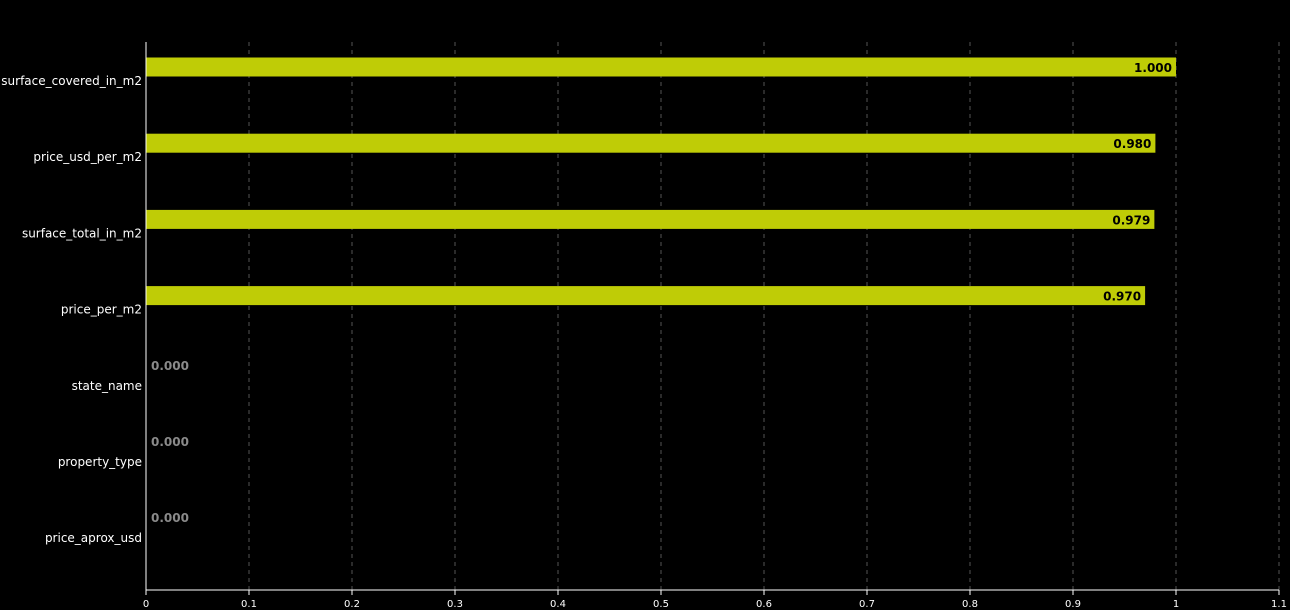  I want to click on category-label: price_aprox_usd, so click(93, 538).